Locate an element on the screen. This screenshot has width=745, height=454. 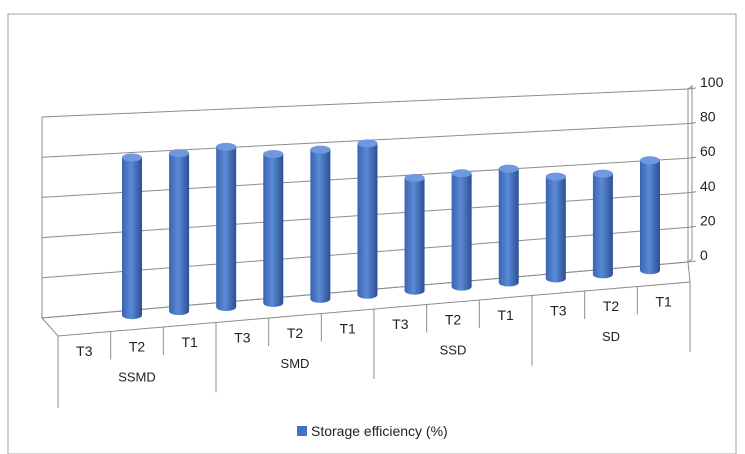
legend-swatch is located at coordinates (302, 431).